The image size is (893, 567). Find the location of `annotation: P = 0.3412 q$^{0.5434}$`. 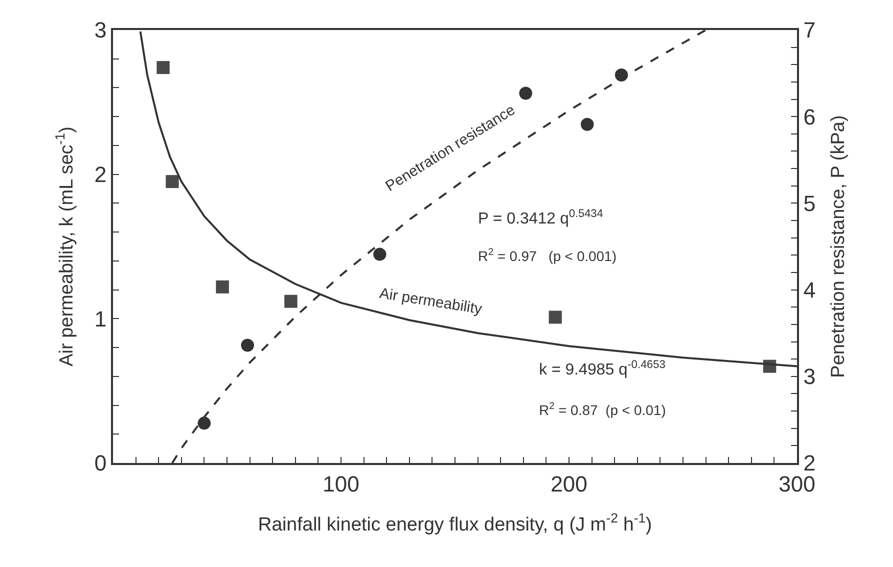

annotation: P = 0.3412 q$^{0.5434}$ is located at coordinates (541, 218).